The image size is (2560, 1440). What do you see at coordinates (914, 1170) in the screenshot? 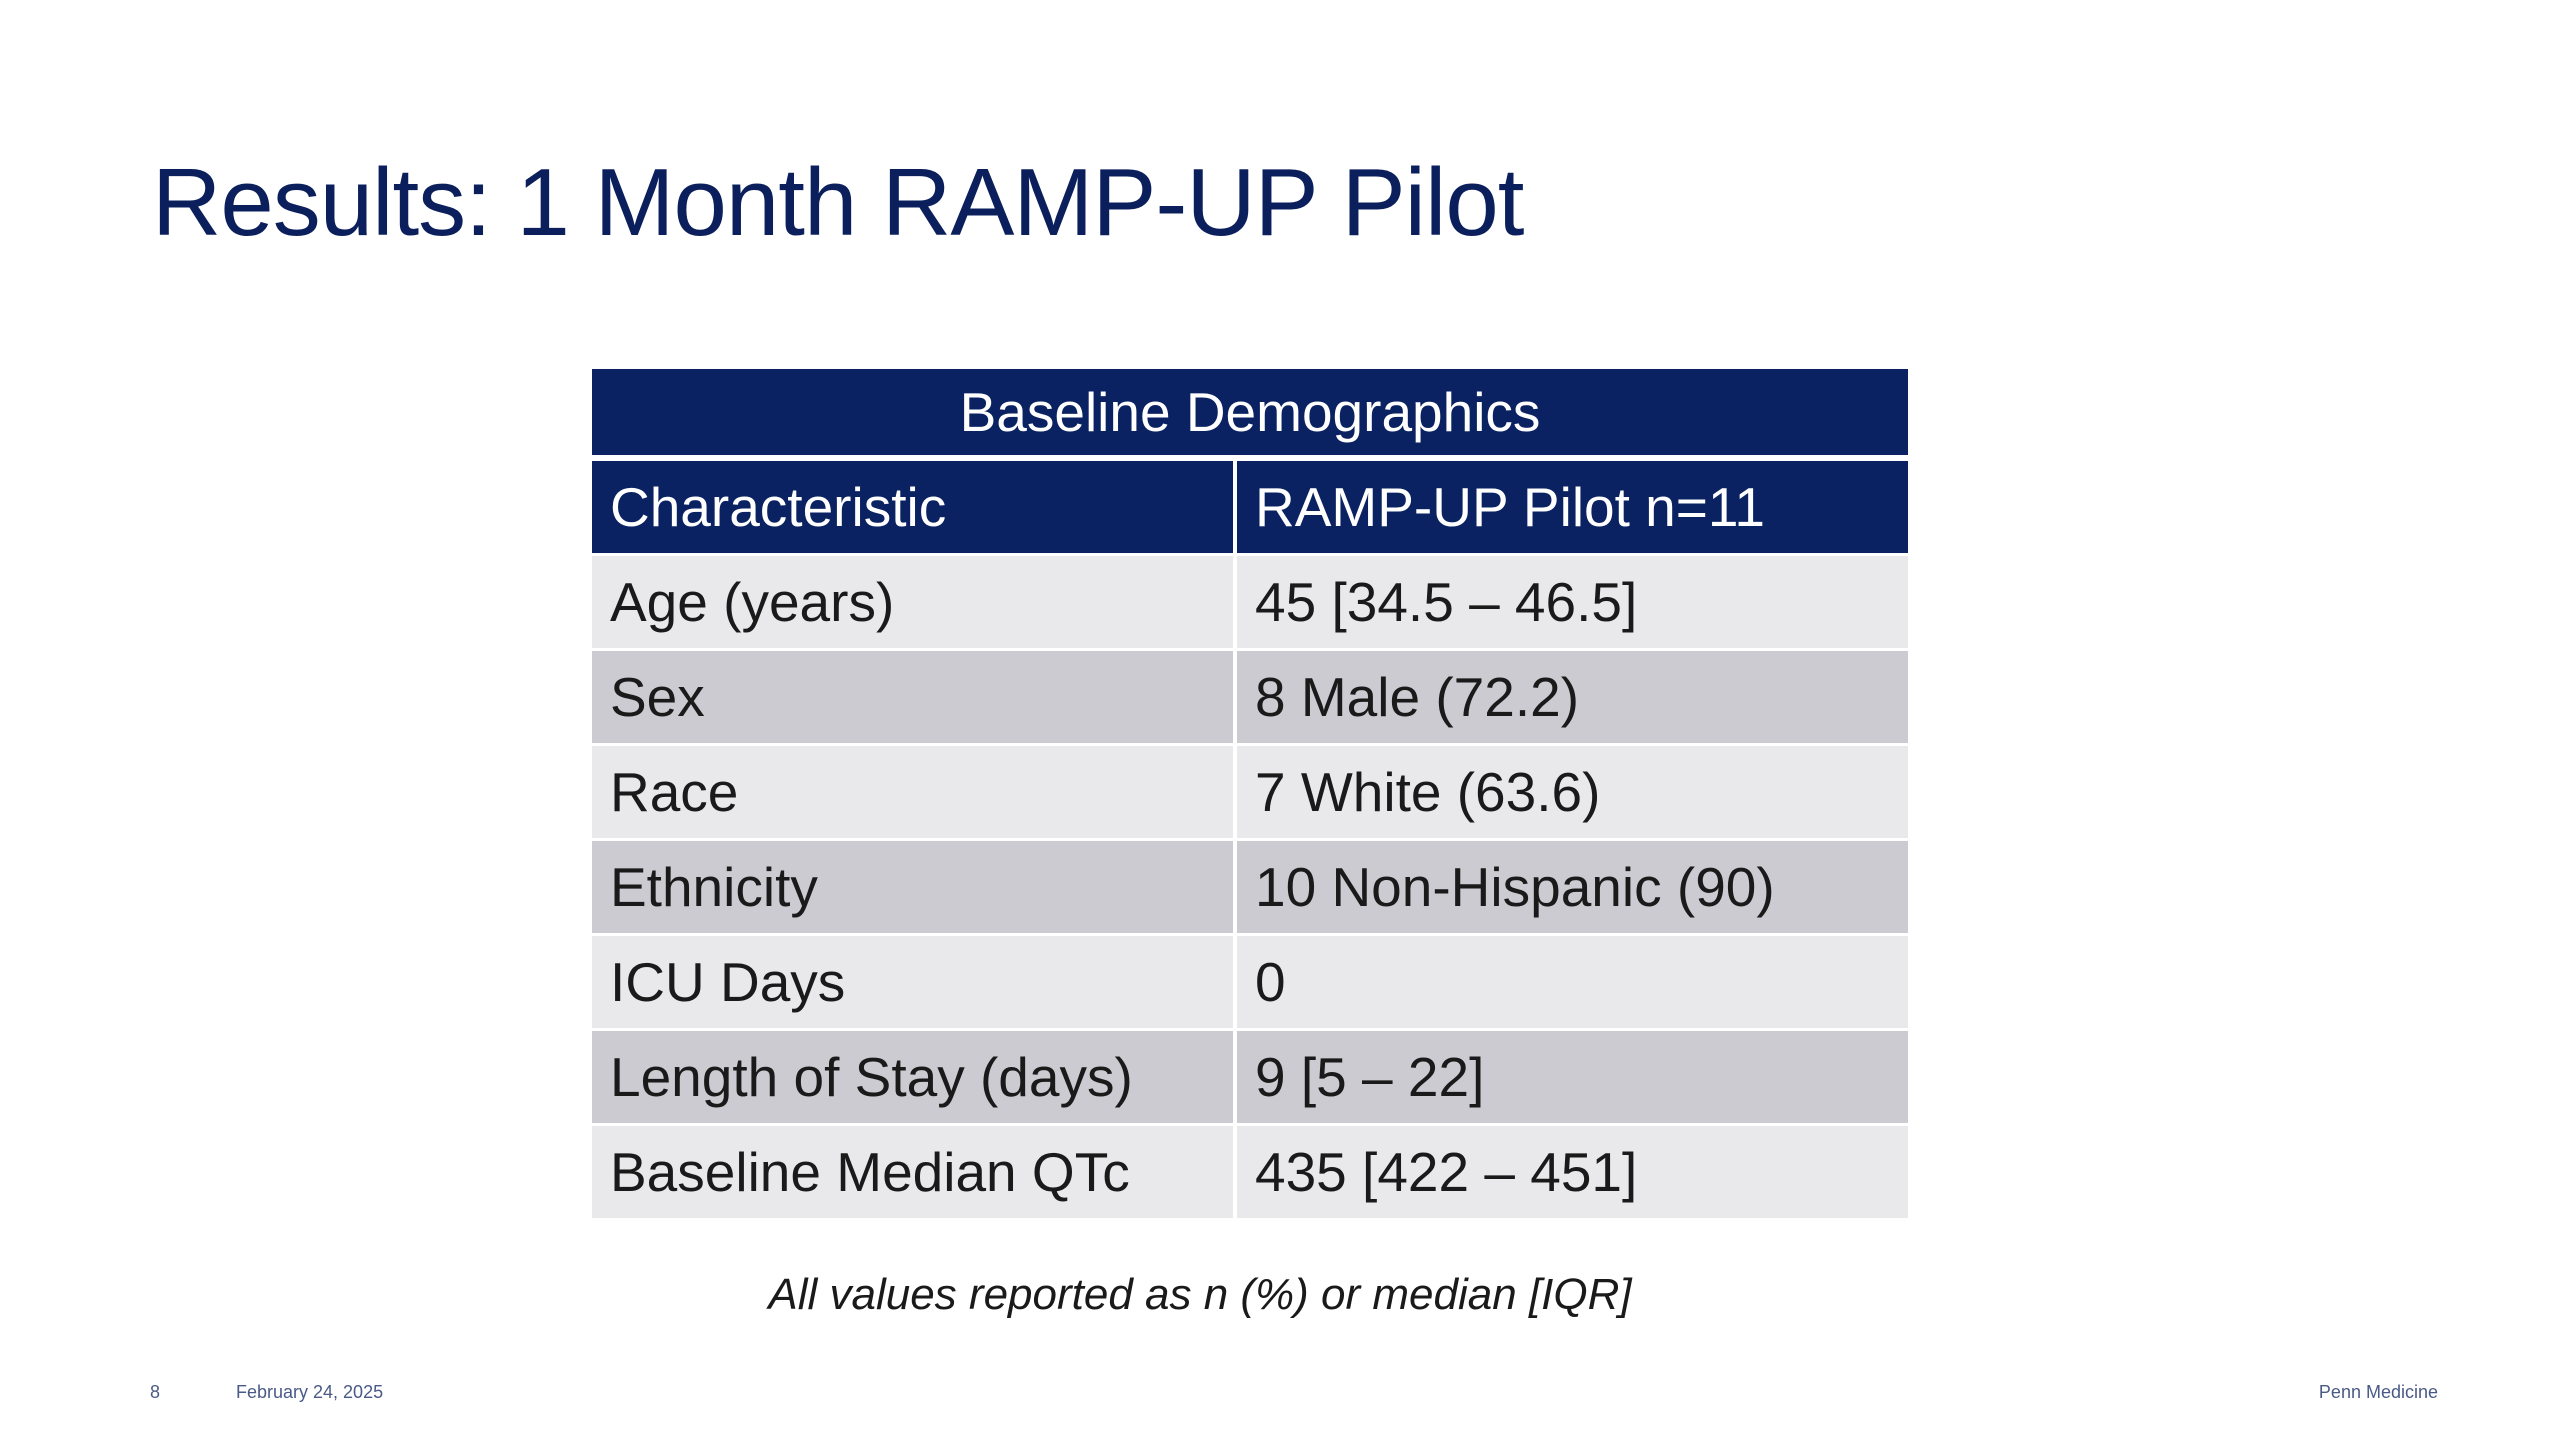
I see `characteristic-cell: Baseline Median QTc` at bounding box center [914, 1170].